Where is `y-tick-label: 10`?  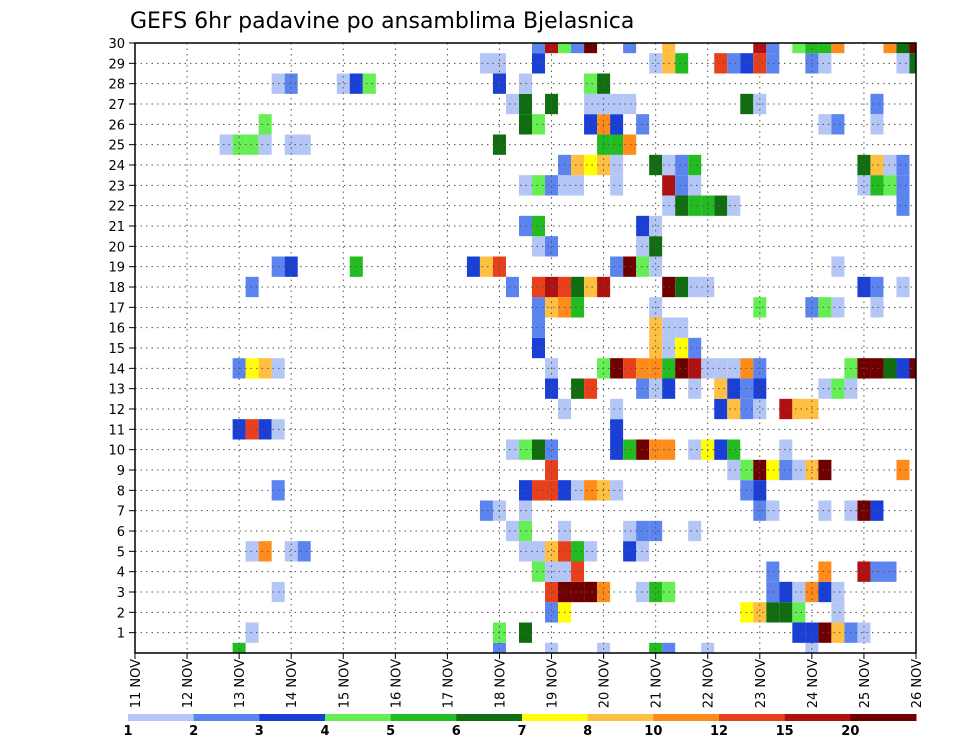 y-tick-label: 10 is located at coordinates (116, 451).